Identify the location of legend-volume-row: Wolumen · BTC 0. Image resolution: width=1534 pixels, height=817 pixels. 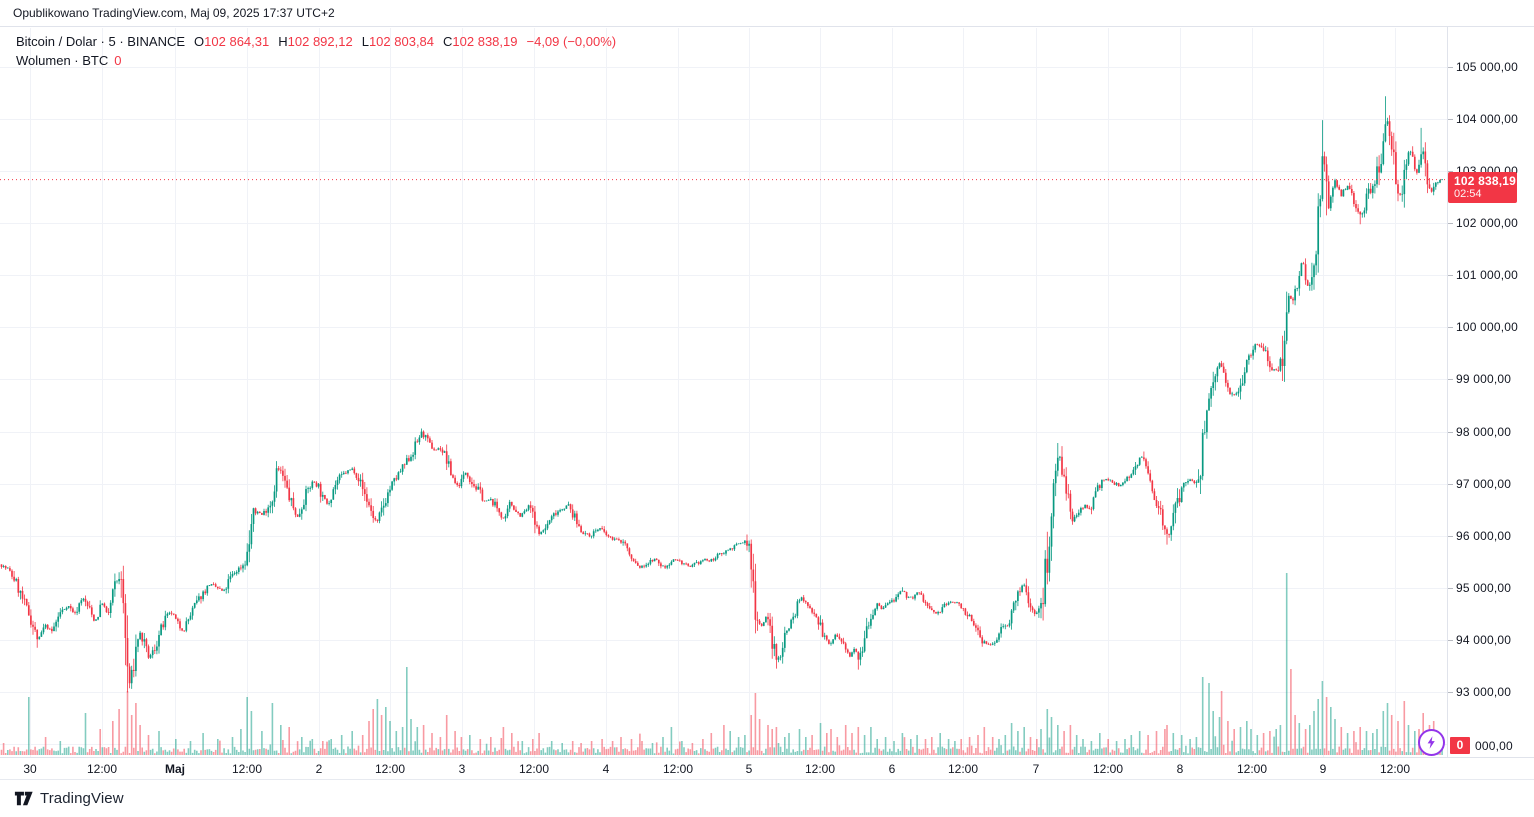
(316, 60).